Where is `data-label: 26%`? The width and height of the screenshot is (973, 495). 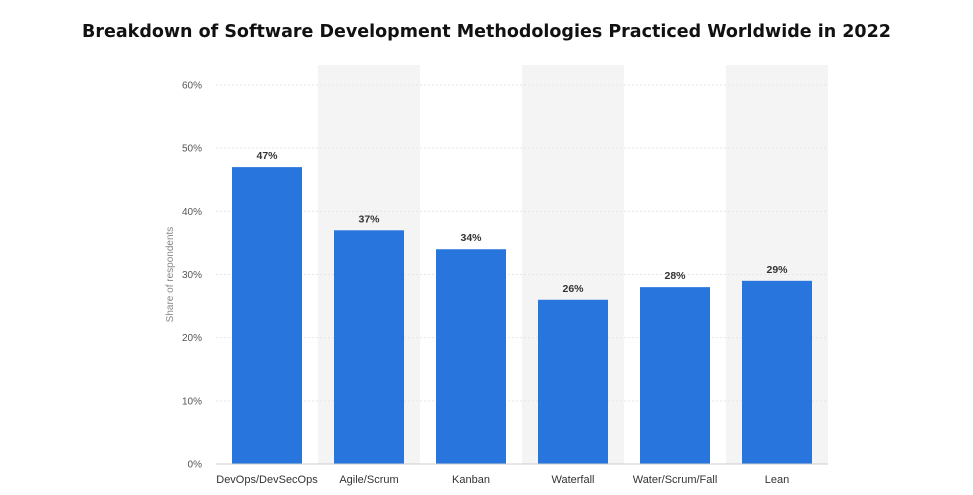 data-label: 26% is located at coordinates (573, 289).